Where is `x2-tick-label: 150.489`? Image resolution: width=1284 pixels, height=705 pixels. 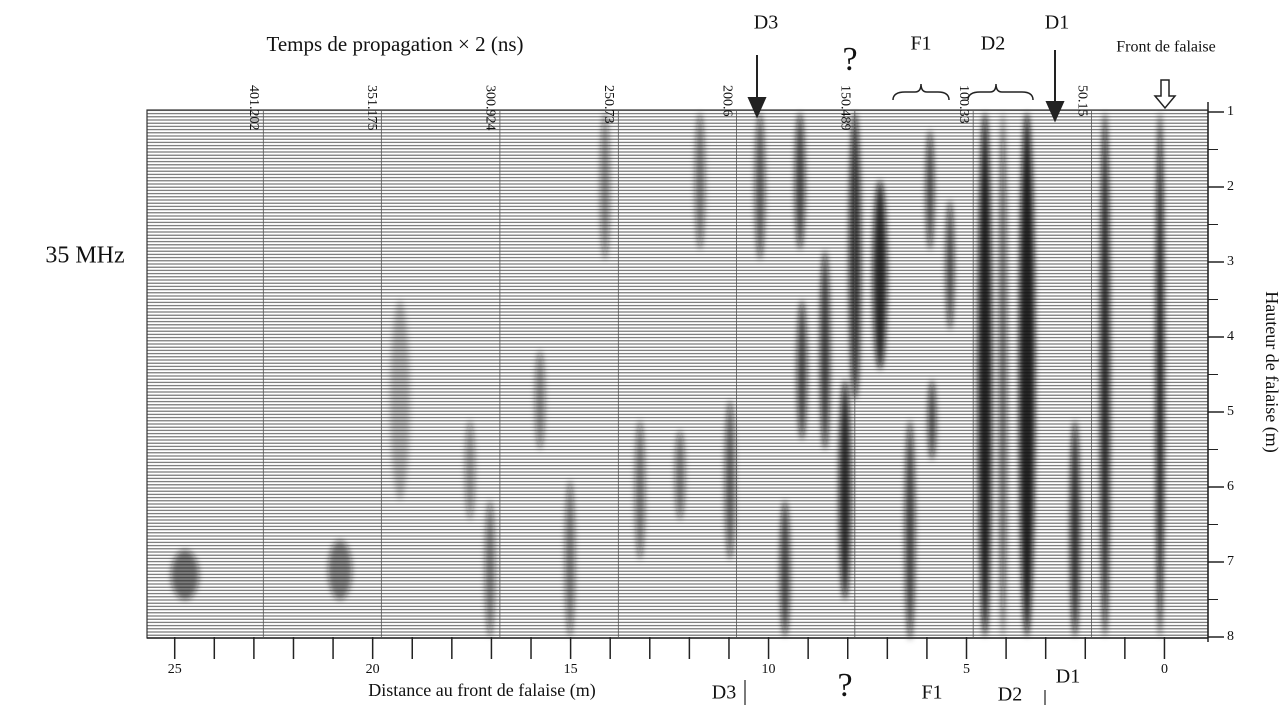
x2-tick-label: 150.489 is located at coordinates (845, 108).